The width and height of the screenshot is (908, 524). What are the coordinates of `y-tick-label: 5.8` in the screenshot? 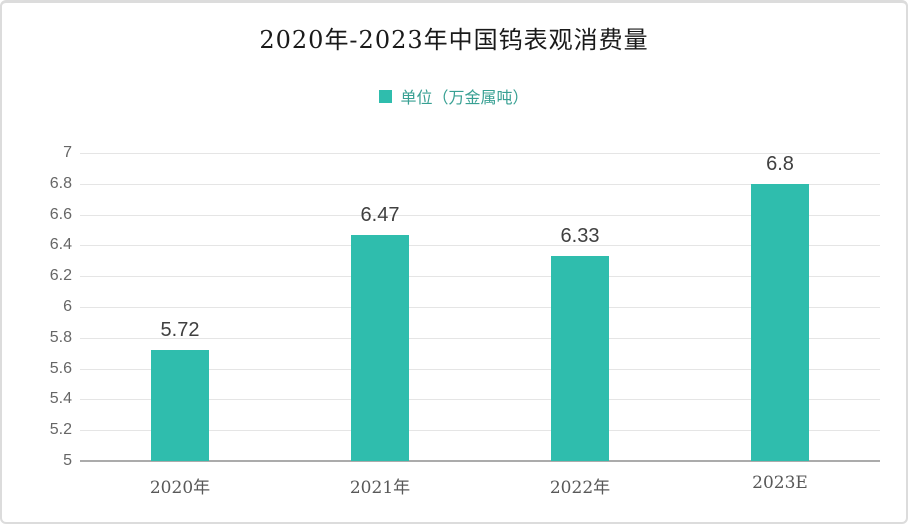 It's located at (60, 337).